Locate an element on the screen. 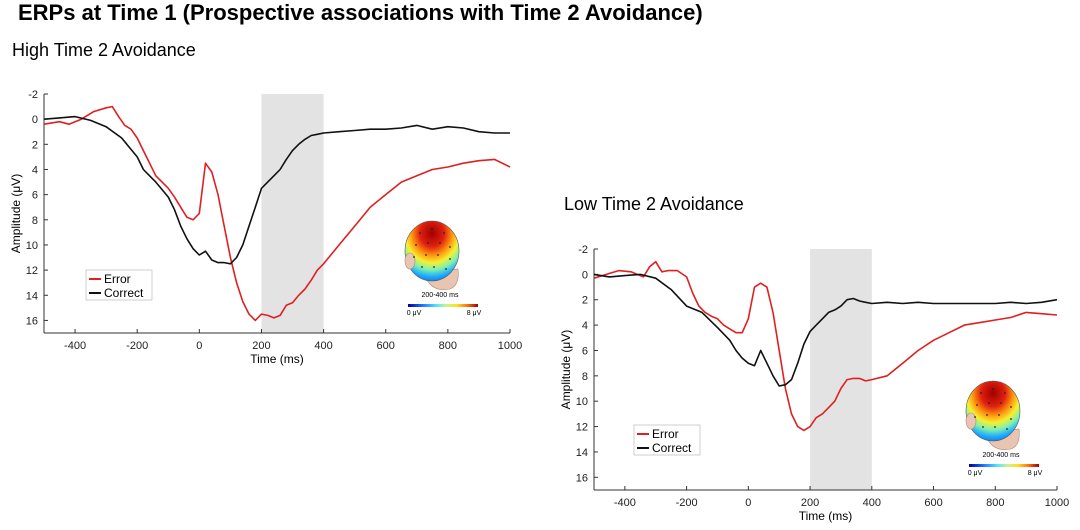  panel-title-high-avoidance: High Time 2 Avoidance is located at coordinates (104, 50).